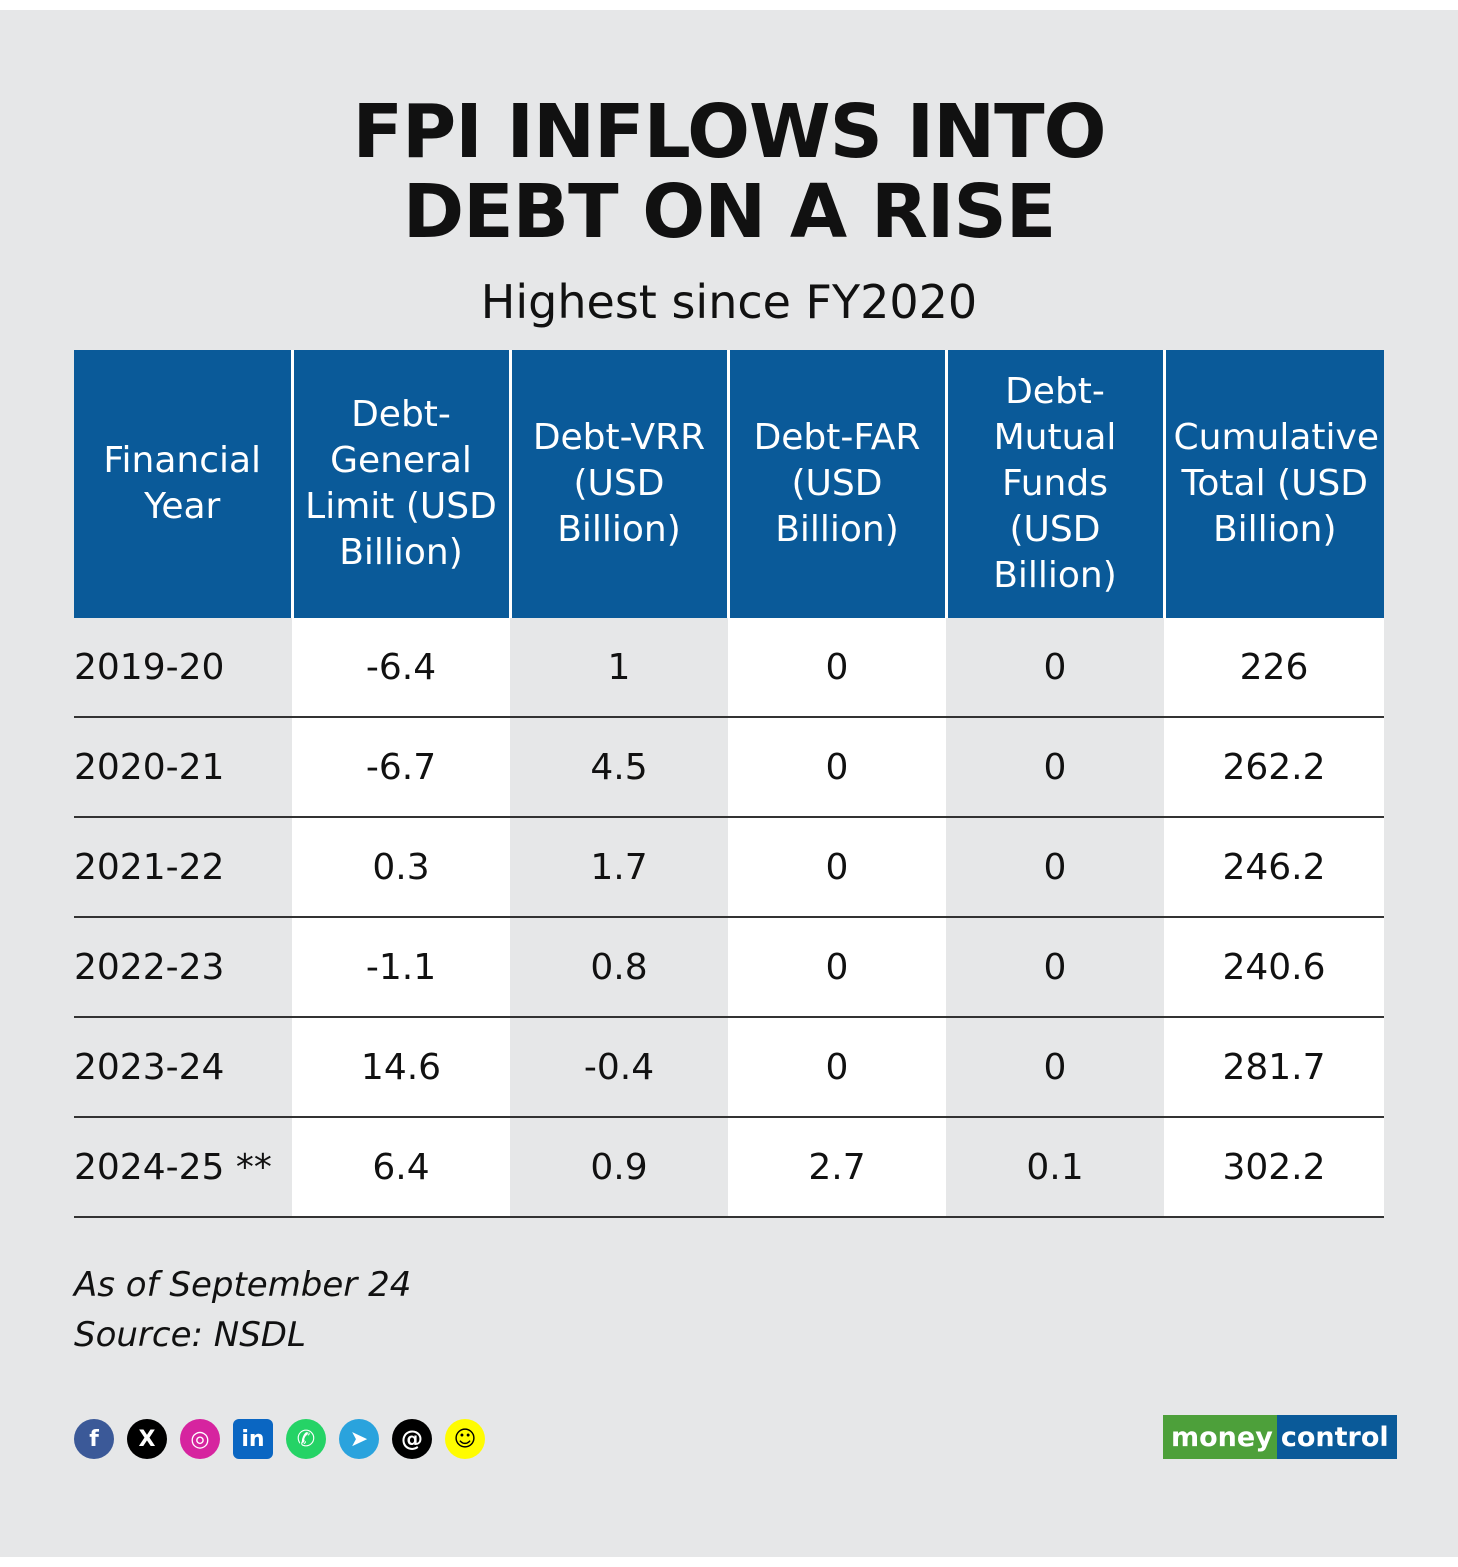 The height and width of the screenshot is (1567, 1458). I want to click on moneycontrol-logo: money control, so click(1280, 1437).